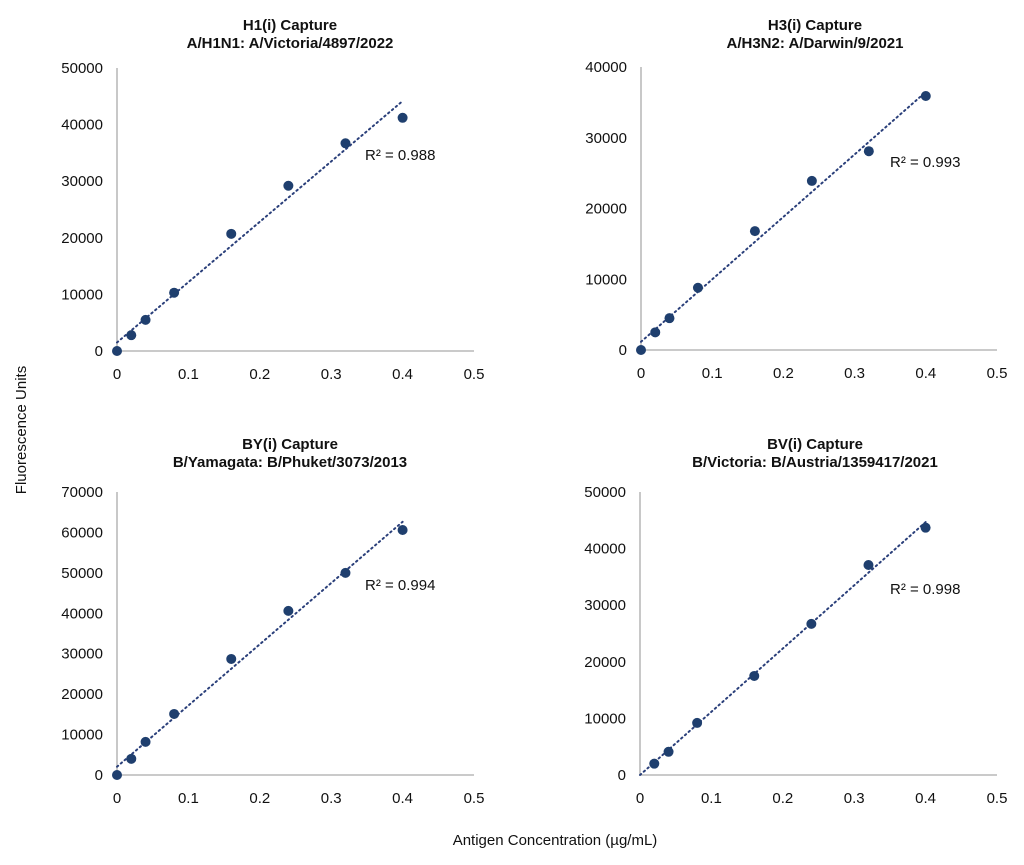 This screenshot has height=865, width=1024. I want to click on chart-title-line: BY(i) Capture, so click(290, 444).